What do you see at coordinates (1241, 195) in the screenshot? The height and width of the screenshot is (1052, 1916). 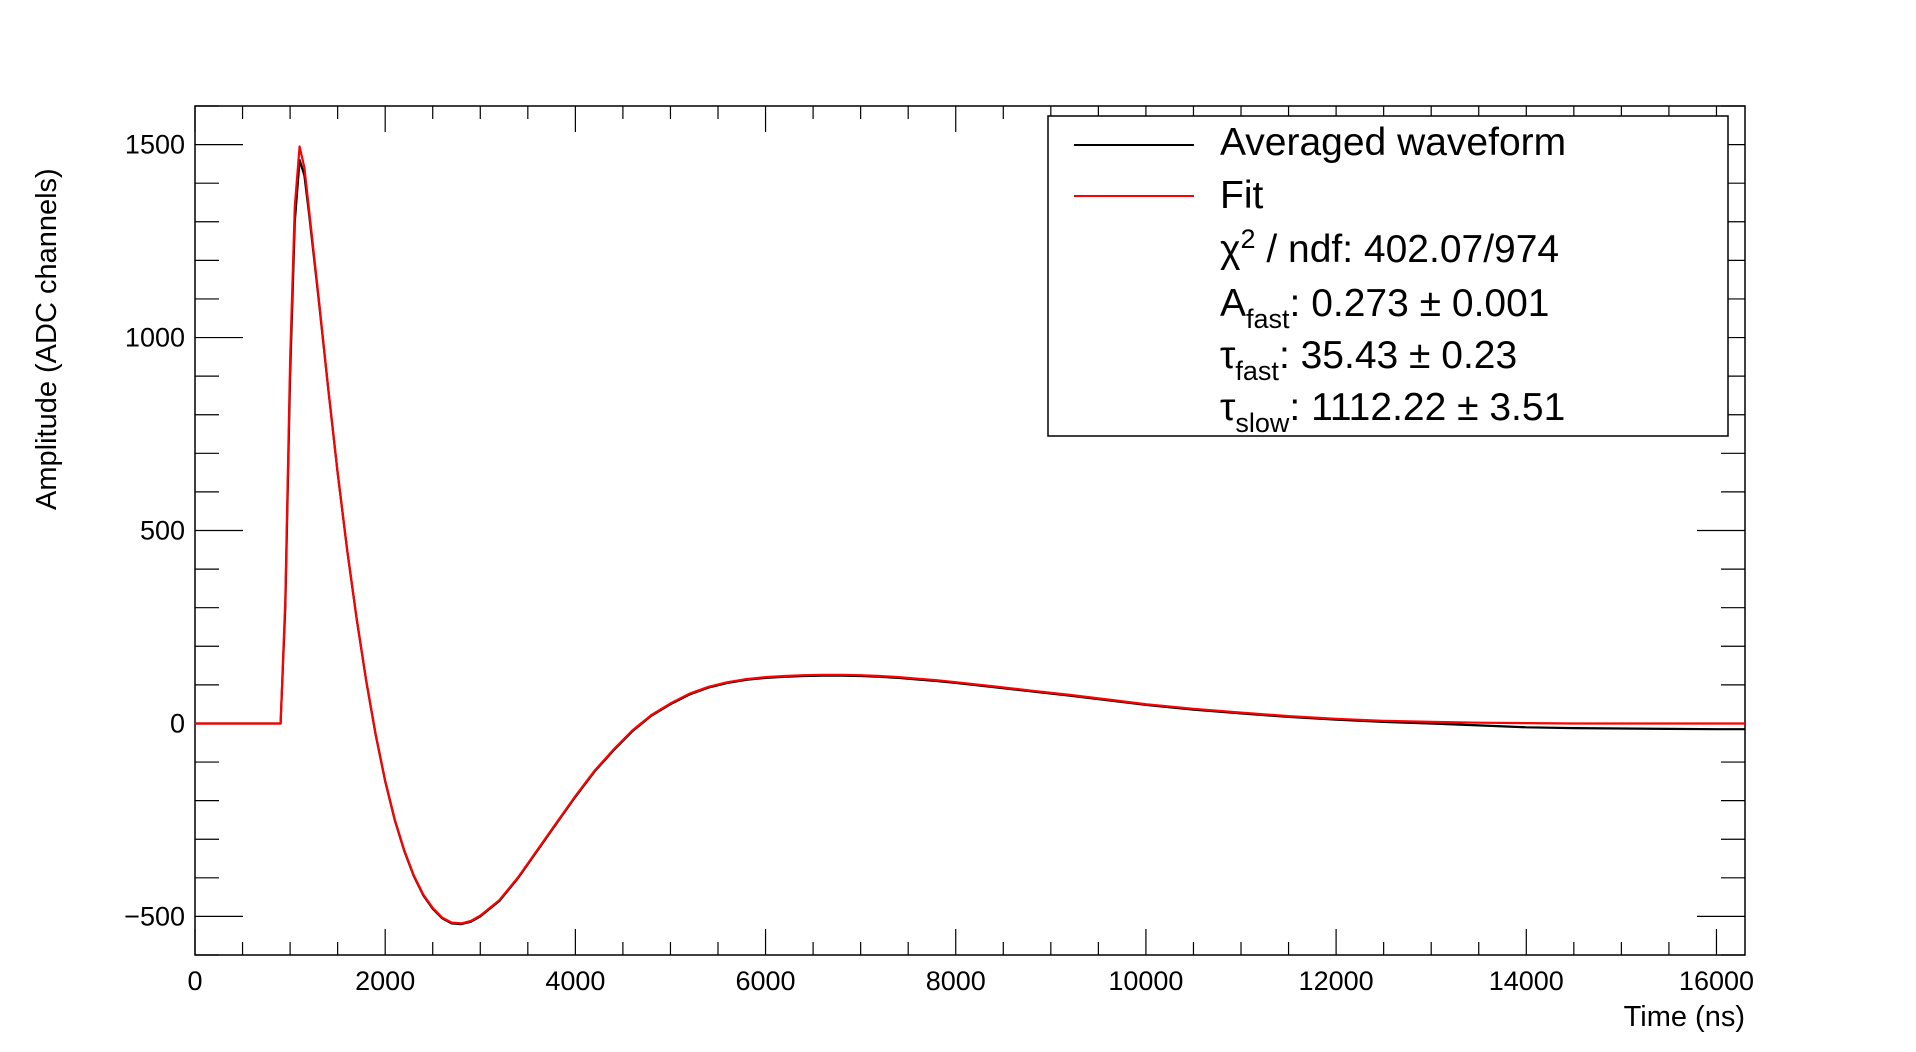 I see `legend-entry-fit: Fit` at bounding box center [1241, 195].